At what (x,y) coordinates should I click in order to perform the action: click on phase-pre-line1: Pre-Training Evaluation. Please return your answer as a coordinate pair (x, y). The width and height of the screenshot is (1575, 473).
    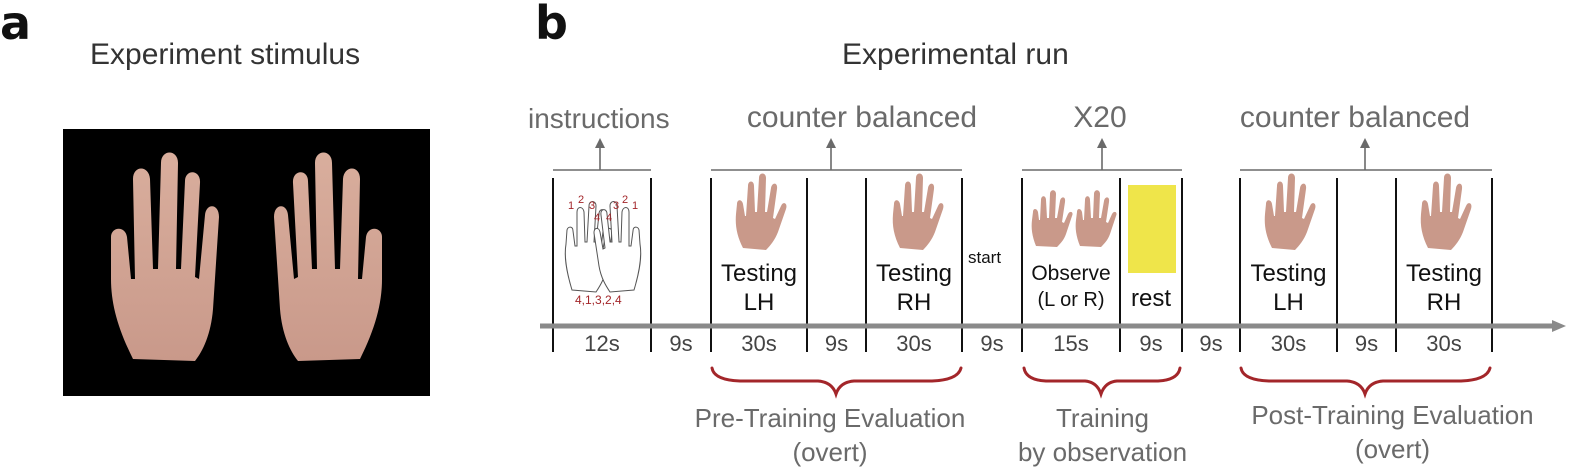
    Looking at the image, I should click on (830, 418).